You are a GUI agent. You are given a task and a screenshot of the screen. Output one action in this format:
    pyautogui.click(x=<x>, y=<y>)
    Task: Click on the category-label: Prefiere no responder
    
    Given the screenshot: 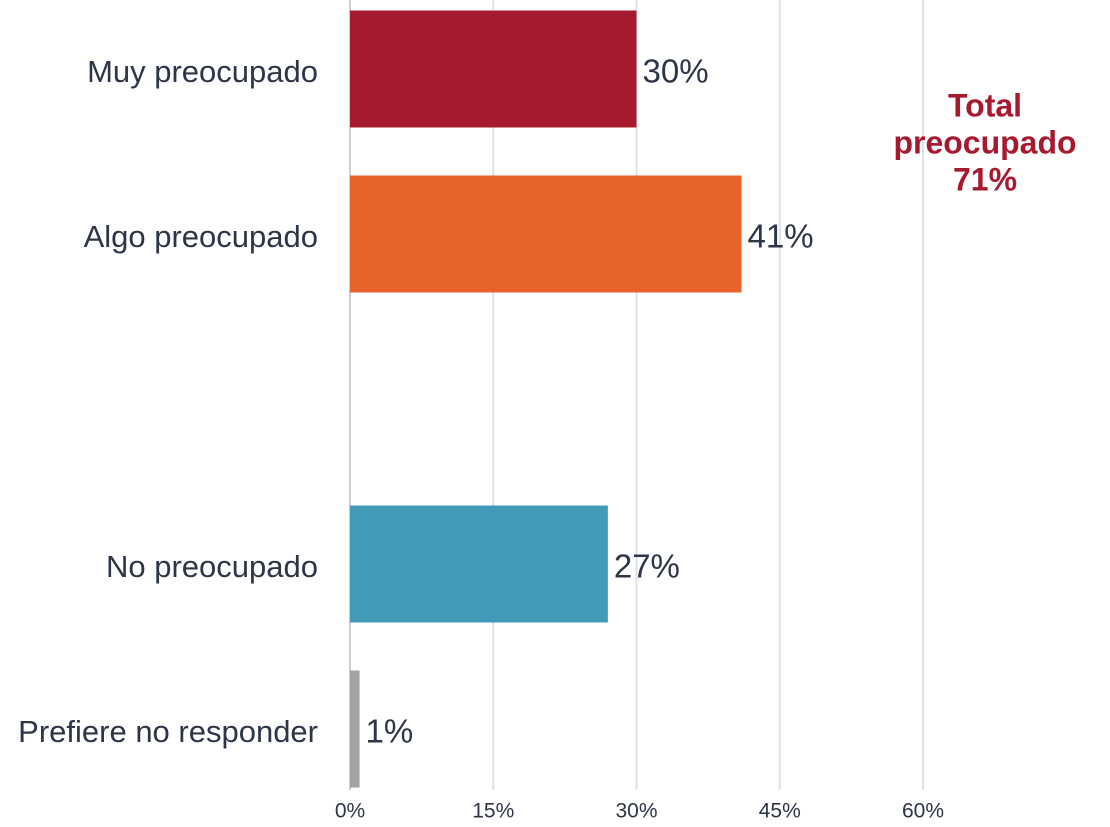 What is the action you would take?
    pyautogui.click(x=168, y=731)
    